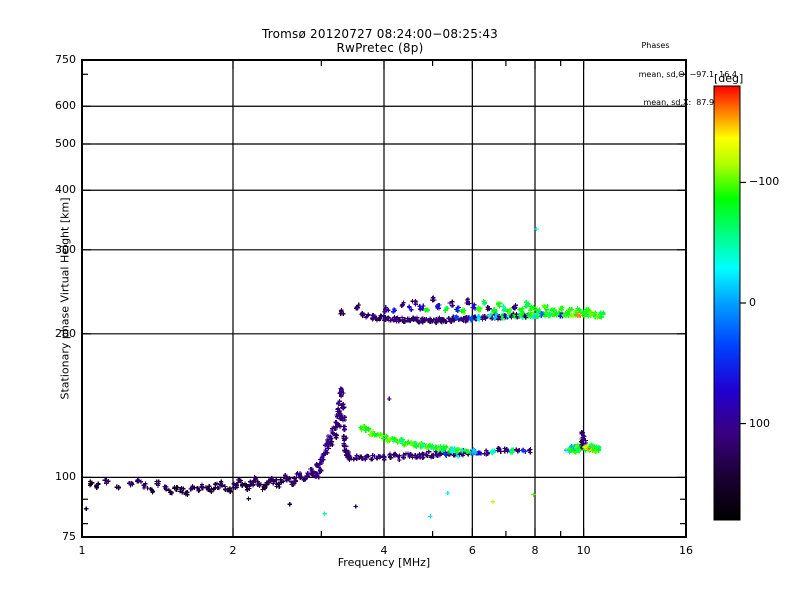 The height and width of the screenshot is (600, 800). I want to click on colorbar-gradient, so click(727, 303).